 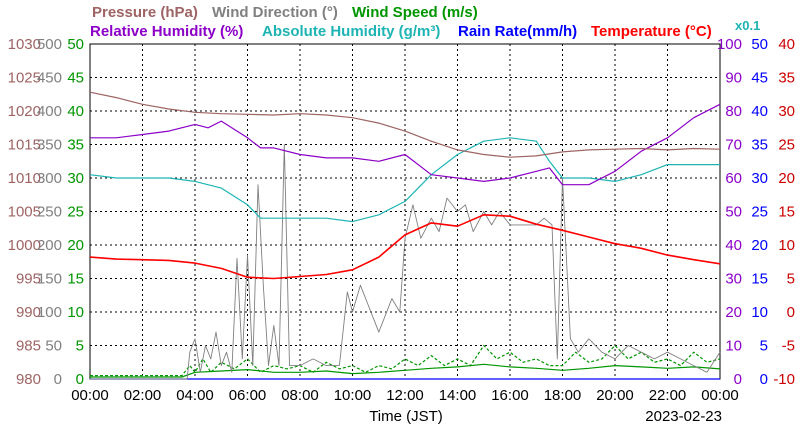 I want to click on ytick-wind-speed: 50, so click(x=75, y=44).